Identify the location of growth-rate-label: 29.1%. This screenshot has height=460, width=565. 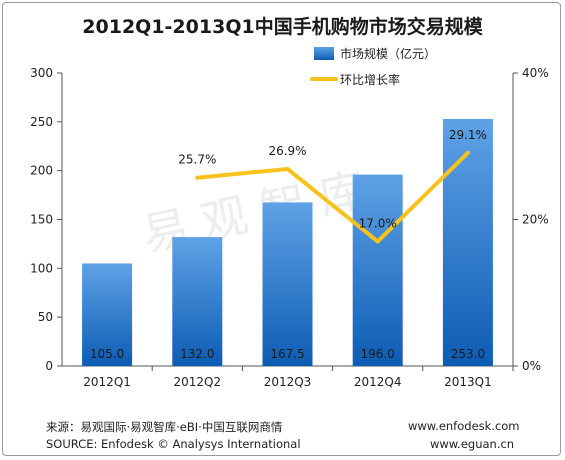
(468, 135).